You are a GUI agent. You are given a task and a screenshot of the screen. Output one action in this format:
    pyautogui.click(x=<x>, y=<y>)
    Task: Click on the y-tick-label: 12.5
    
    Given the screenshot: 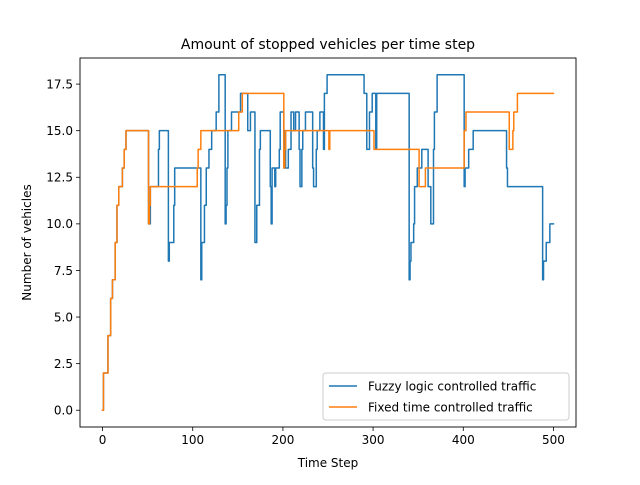 What is the action you would take?
    pyautogui.click(x=59, y=178)
    